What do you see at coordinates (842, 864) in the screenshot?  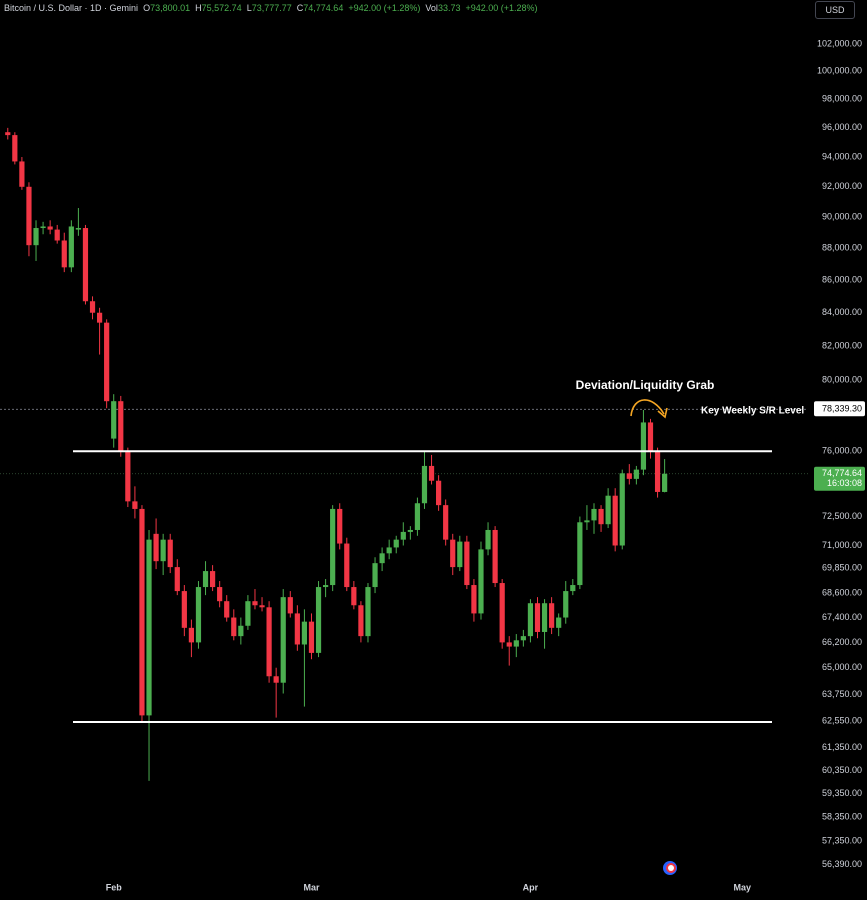 I see `y-tick-label: 56,390.00` at bounding box center [842, 864].